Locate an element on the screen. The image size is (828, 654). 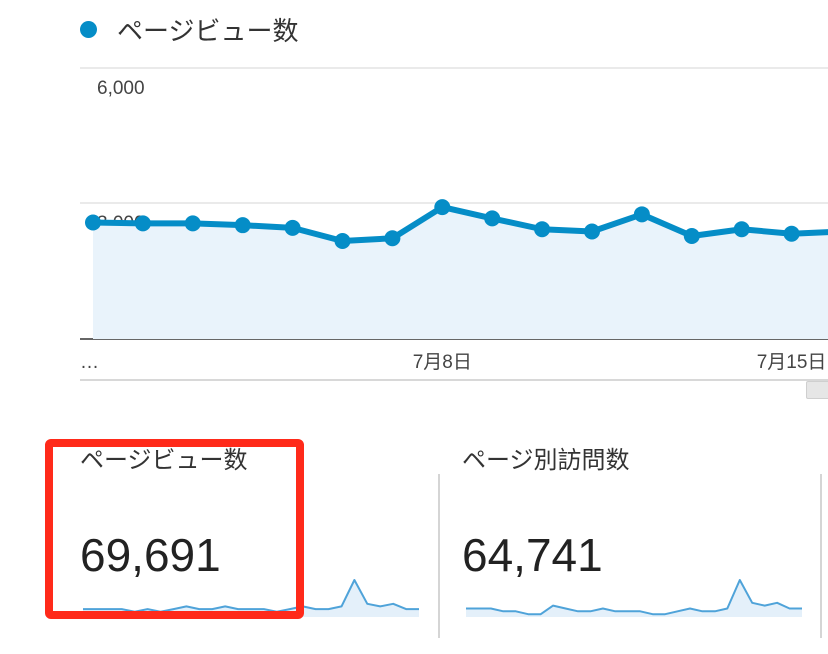
metric-value: 69,691 is located at coordinates (150, 555).